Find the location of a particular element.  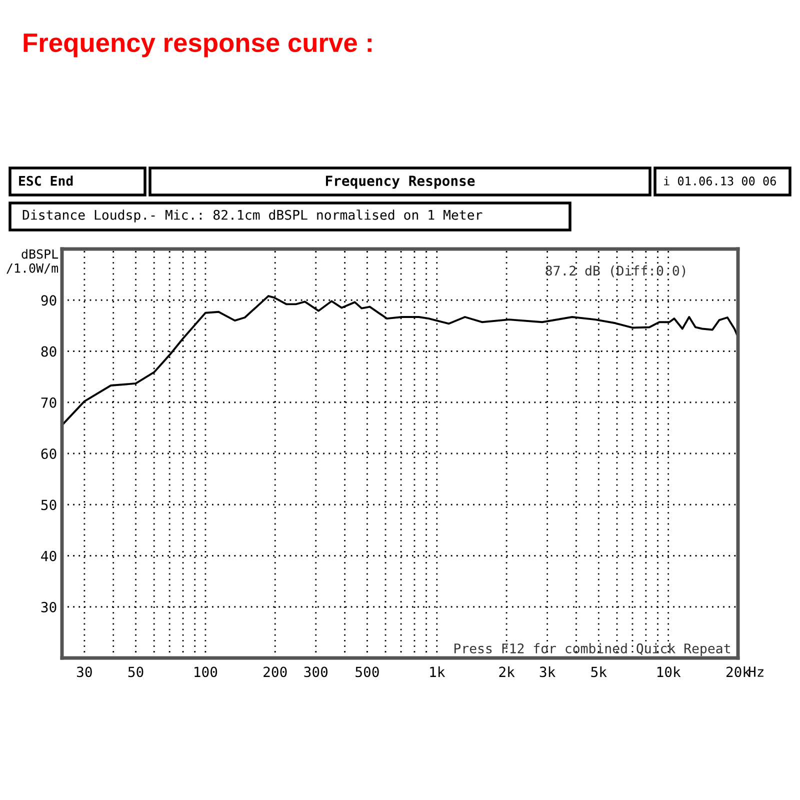

text: ESC End is located at coordinates (46, 181).